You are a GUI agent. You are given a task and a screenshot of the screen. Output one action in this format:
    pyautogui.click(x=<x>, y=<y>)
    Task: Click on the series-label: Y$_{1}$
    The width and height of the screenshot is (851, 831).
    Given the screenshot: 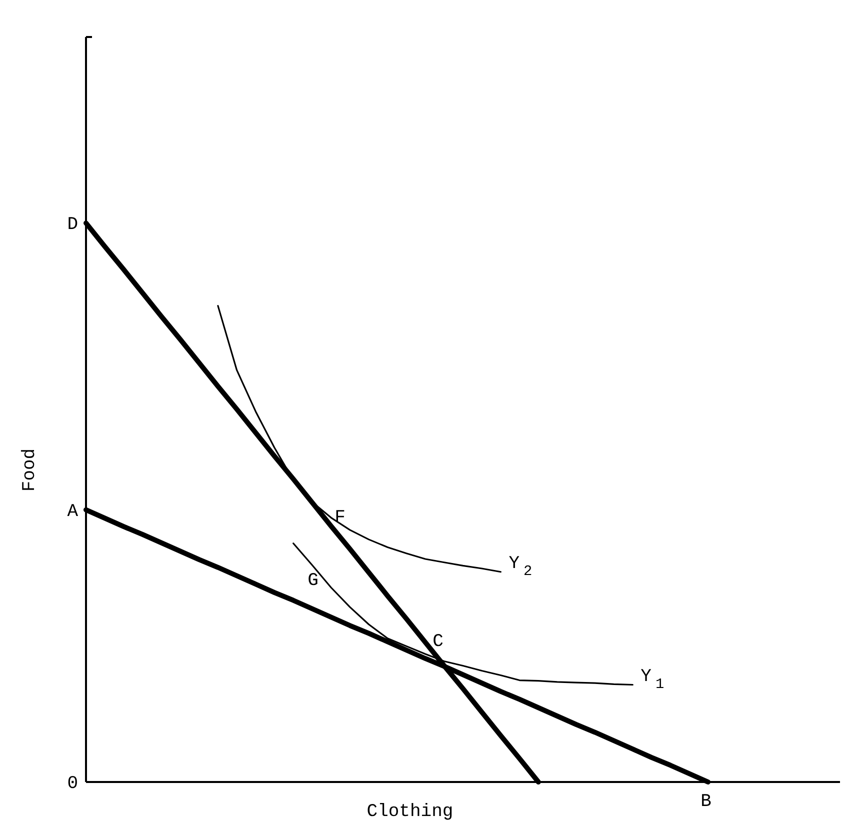 What is the action you would take?
    pyautogui.click(x=652, y=679)
    